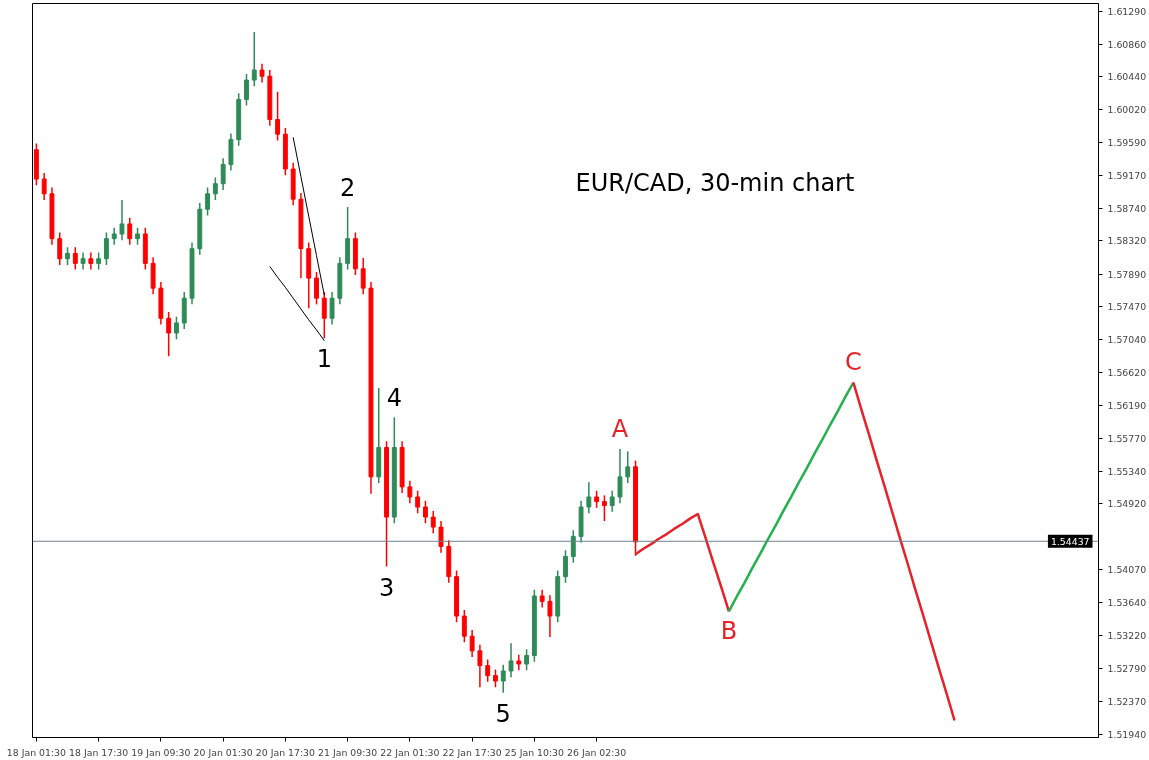 The image size is (1149, 760). What do you see at coordinates (285, 752) in the screenshot?
I see `x-tick-label: 20 Jan 17:30` at bounding box center [285, 752].